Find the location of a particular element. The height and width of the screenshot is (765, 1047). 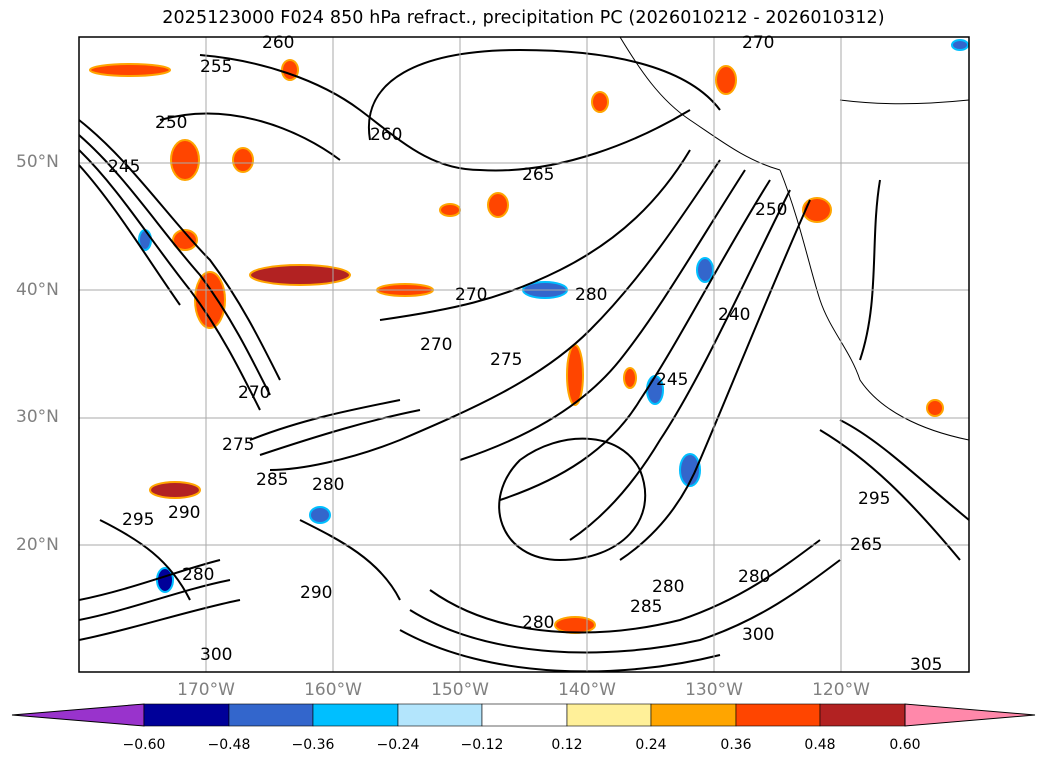

colorbar-extend-left is located at coordinates (78, 715).